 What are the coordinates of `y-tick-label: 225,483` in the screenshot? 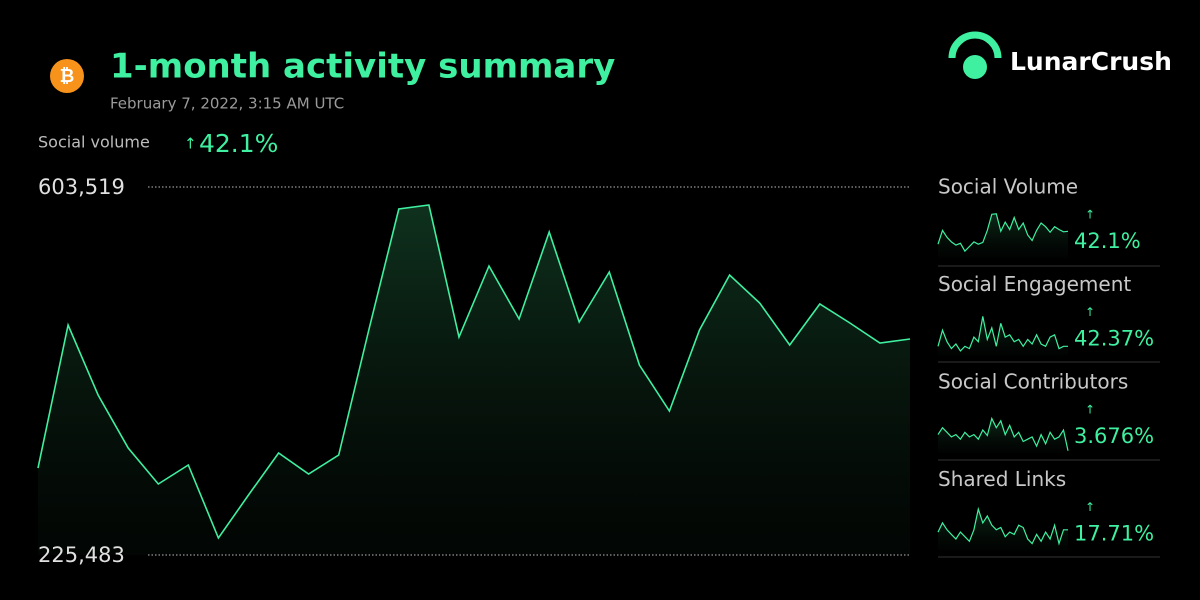 It's located at (81, 555).